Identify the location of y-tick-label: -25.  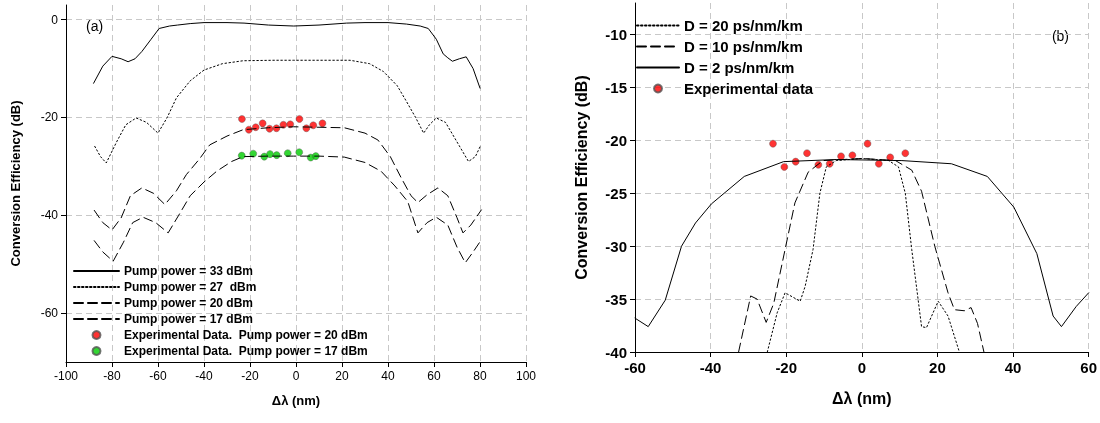
(616, 193).